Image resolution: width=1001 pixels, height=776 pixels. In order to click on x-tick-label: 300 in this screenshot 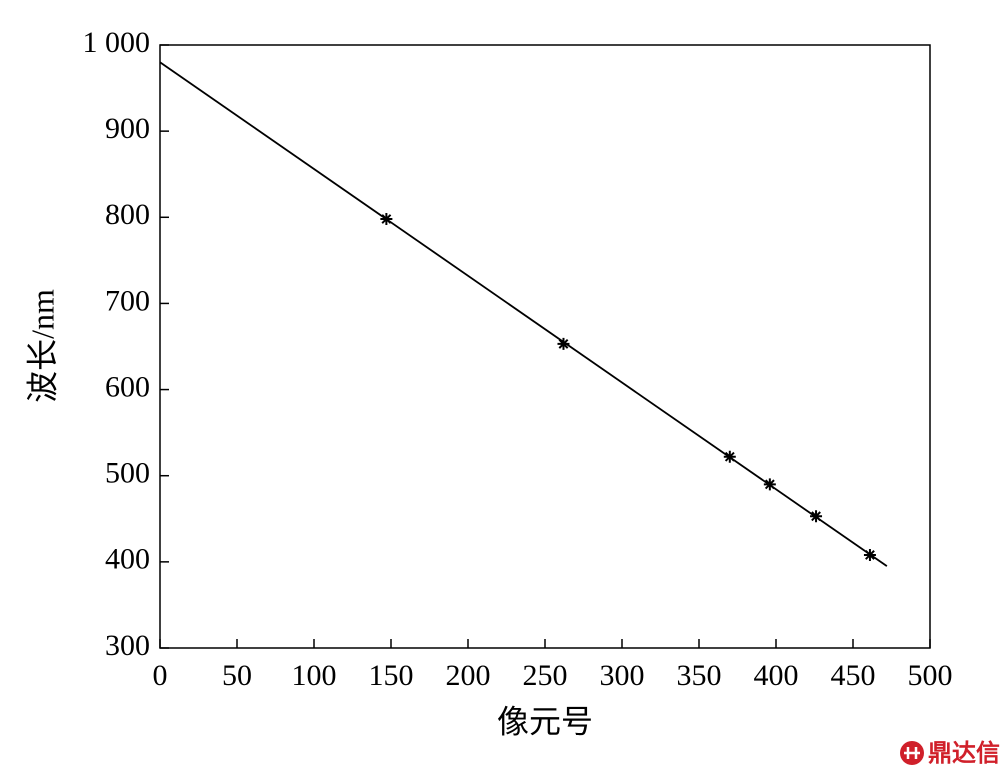, I will do `click(622, 675)`.